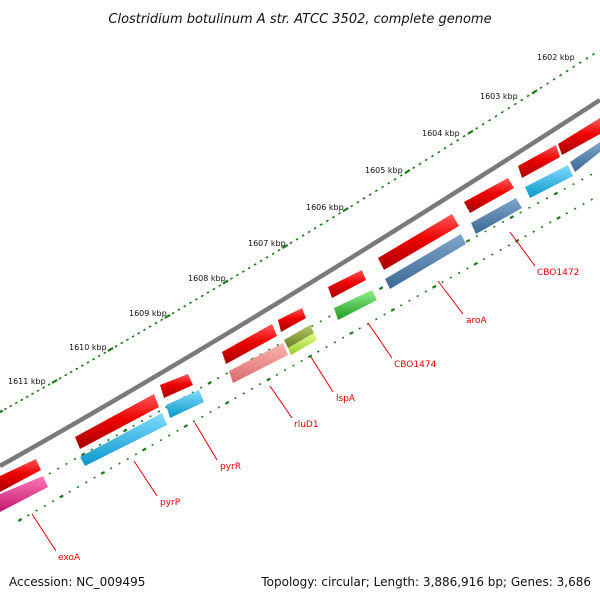 This screenshot has width=600, height=600. I want to click on gene-label-pyrP: pyrP, so click(170, 503).